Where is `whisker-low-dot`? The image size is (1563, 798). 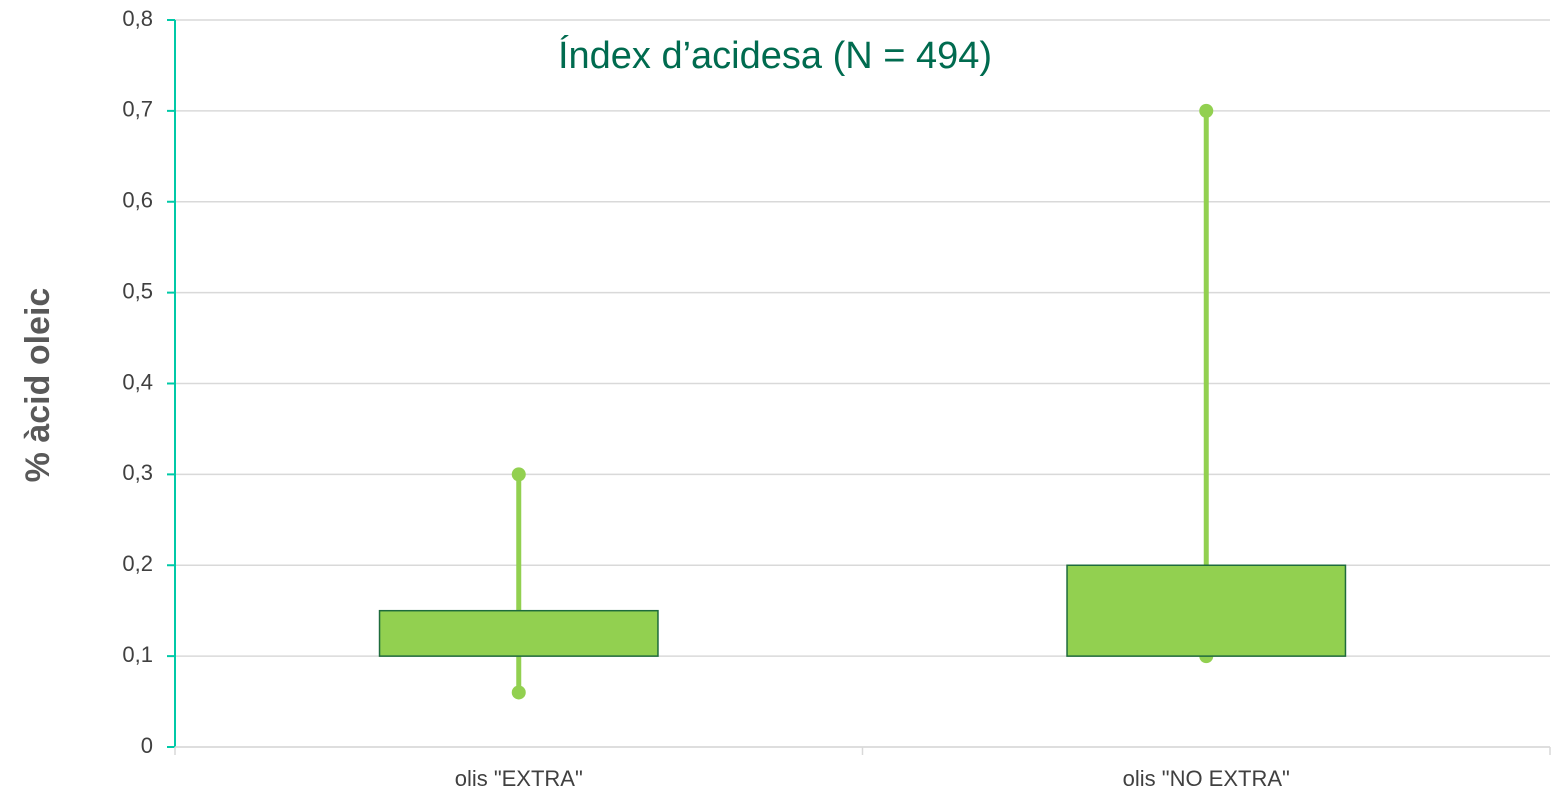
whisker-low-dot is located at coordinates (518, 692).